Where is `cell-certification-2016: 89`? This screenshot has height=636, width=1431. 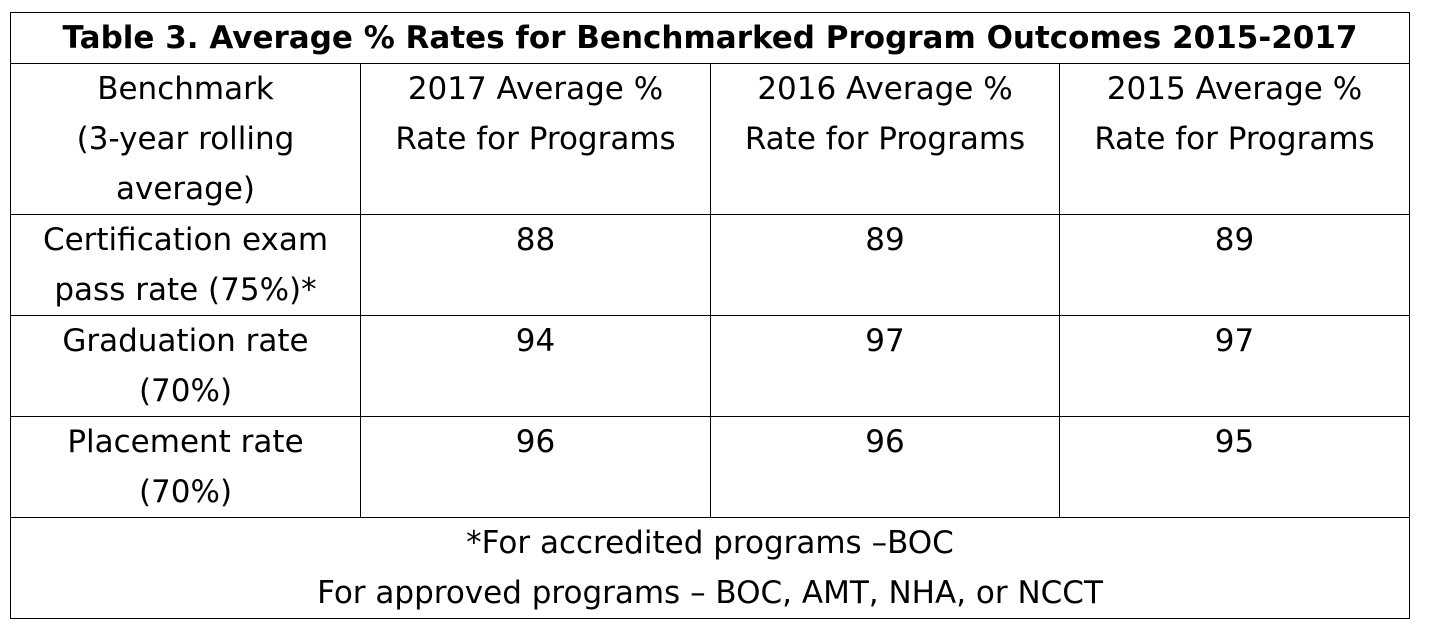
cell-certification-2016: 89 is located at coordinates (885, 265).